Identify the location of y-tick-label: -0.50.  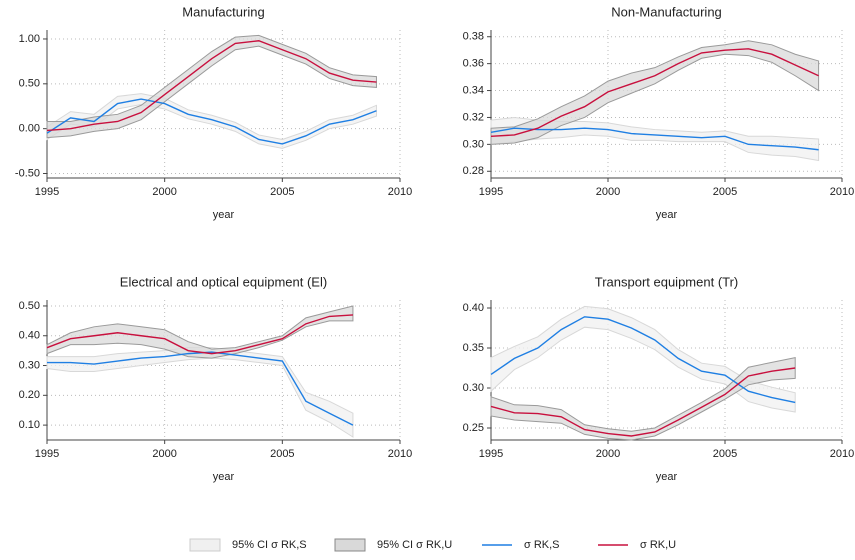
(27, 173).